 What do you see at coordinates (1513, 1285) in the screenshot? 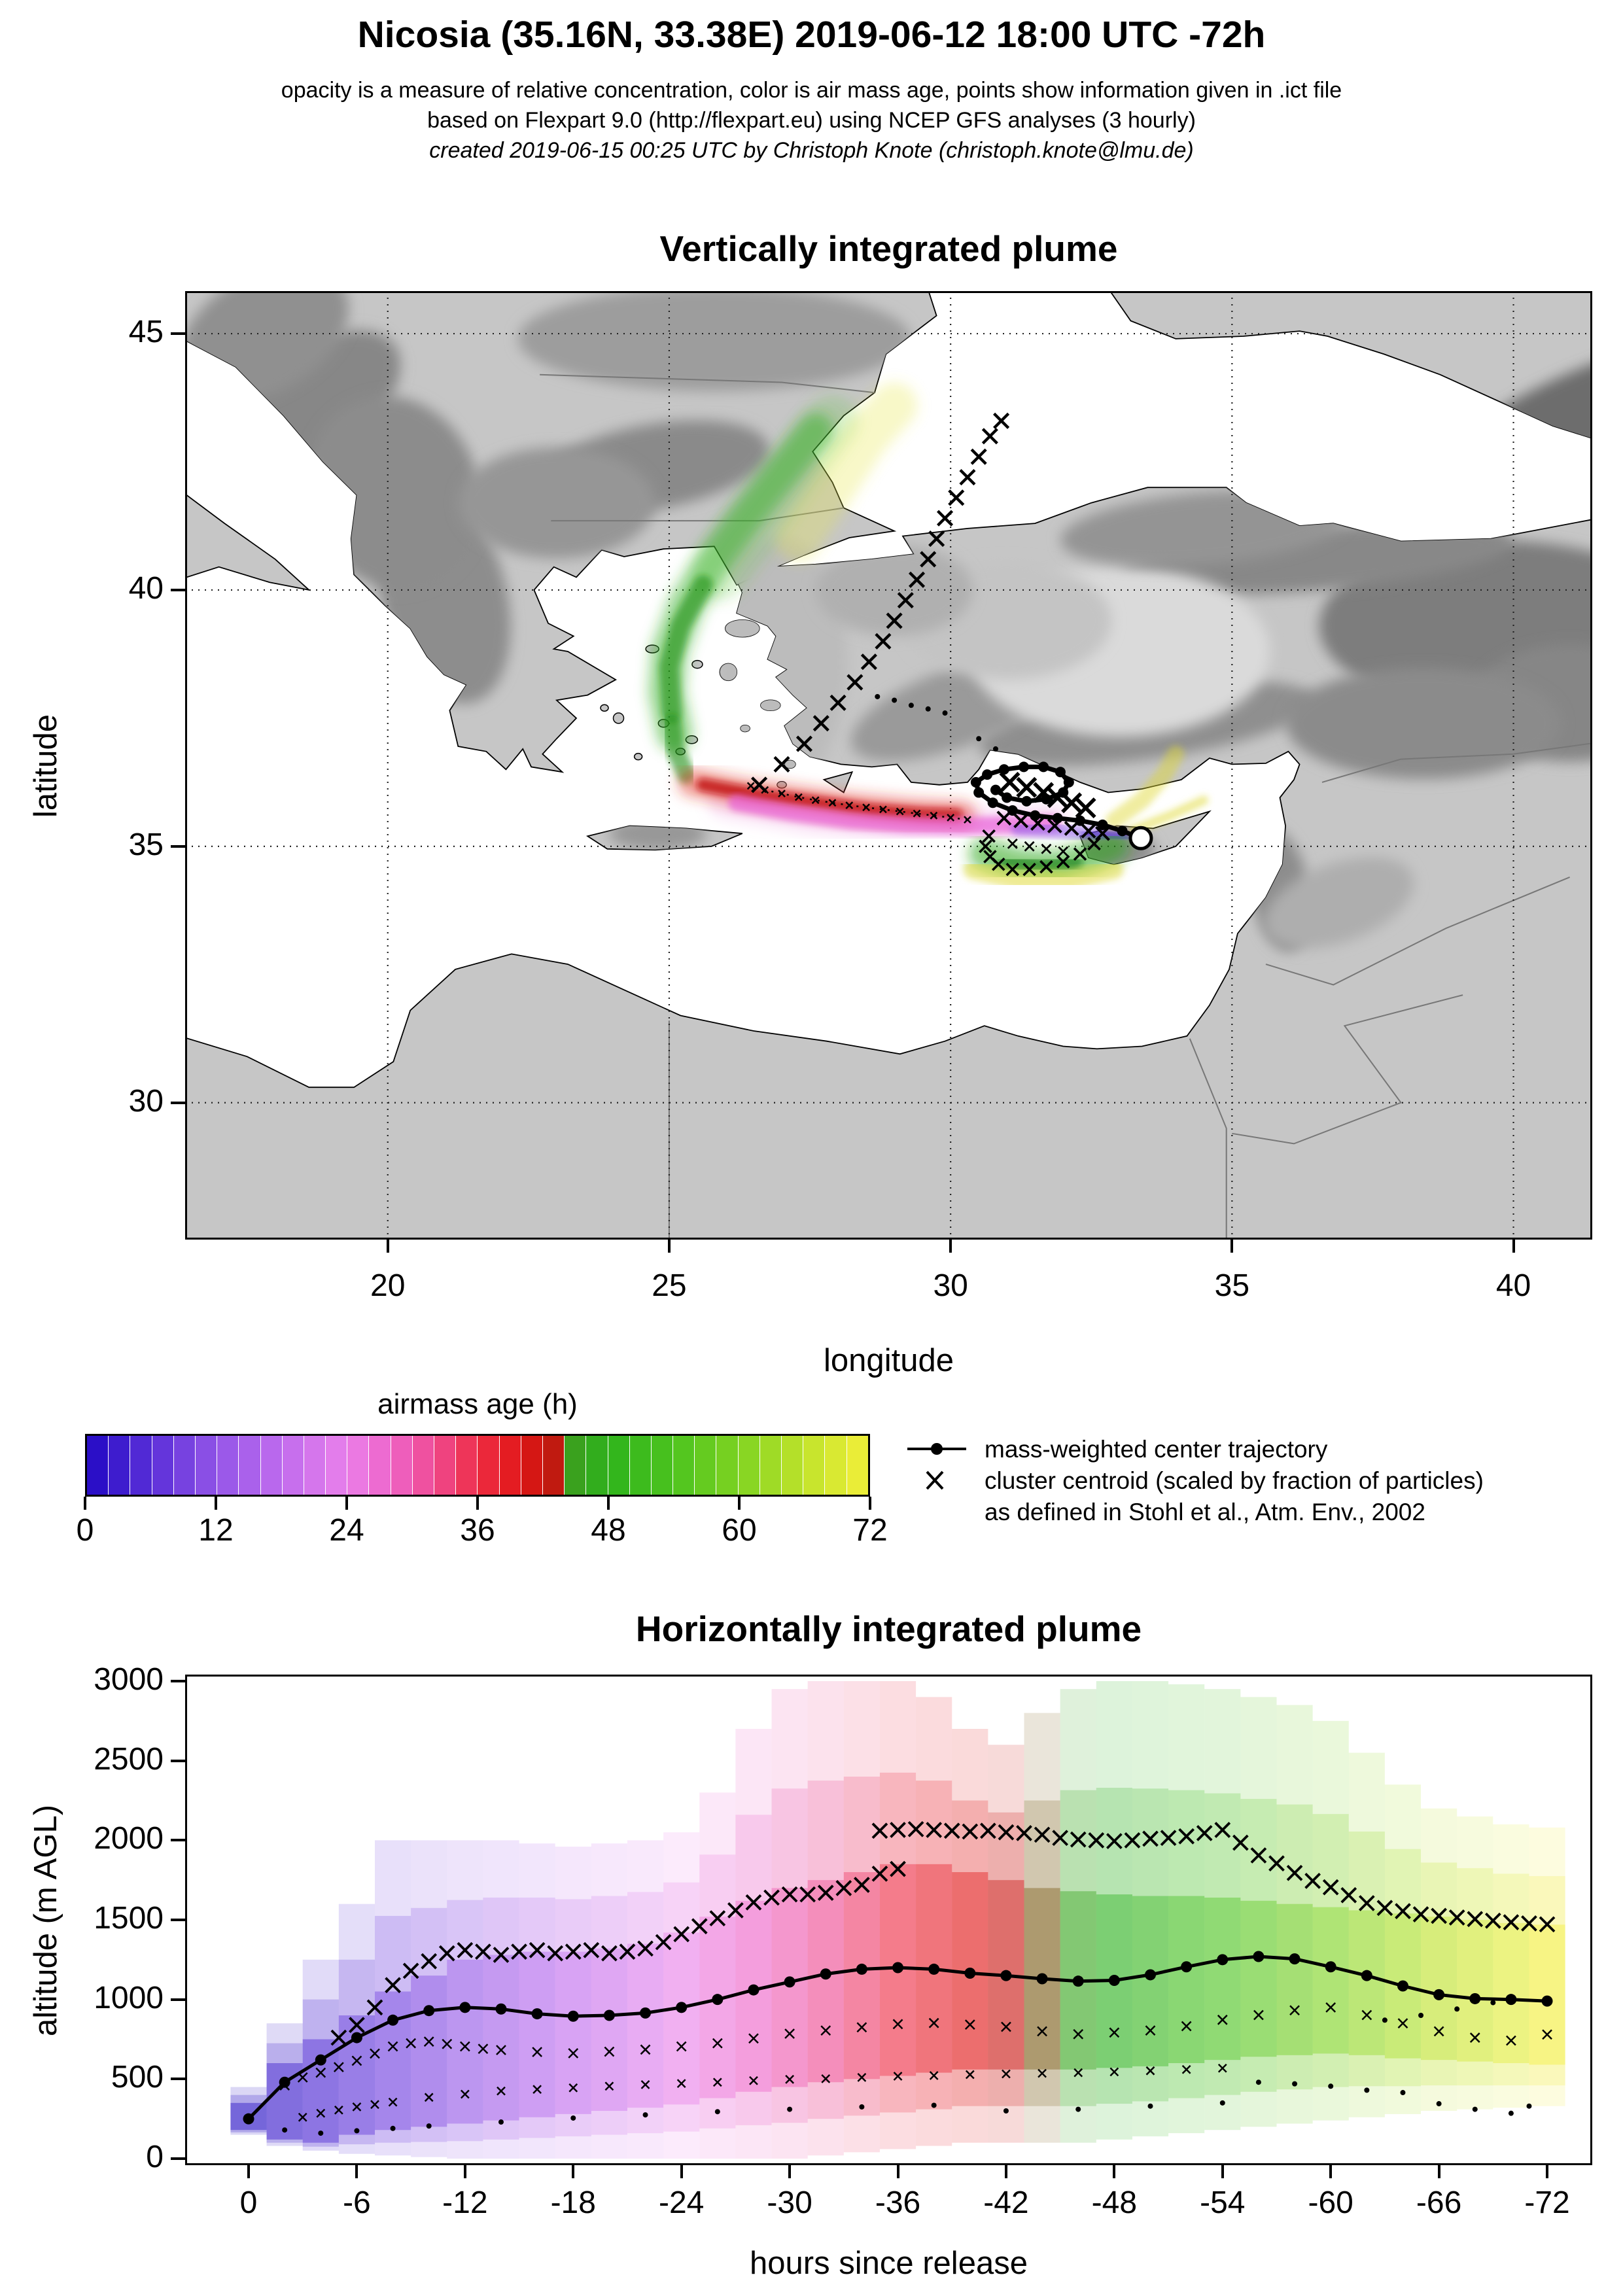
I see `map-x-tick-label: 40` at bounding box center [1513, 1285].